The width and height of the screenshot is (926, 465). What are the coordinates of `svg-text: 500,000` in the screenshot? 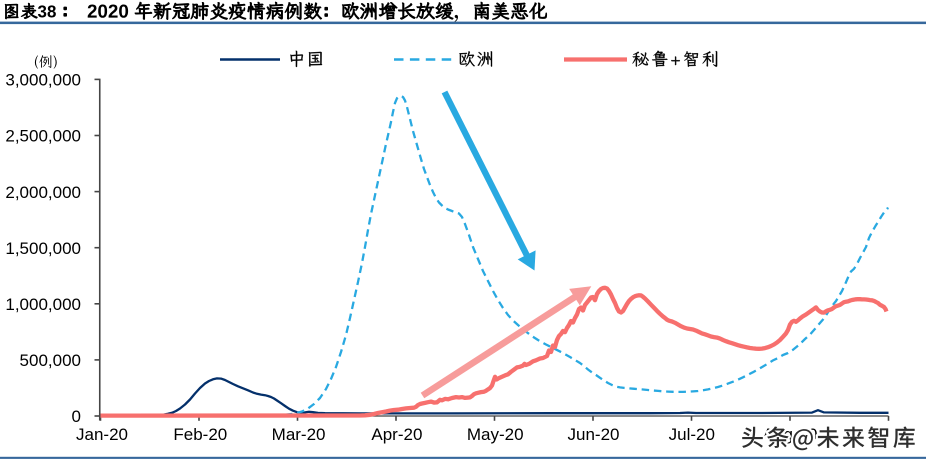 It's located at (50, 360).